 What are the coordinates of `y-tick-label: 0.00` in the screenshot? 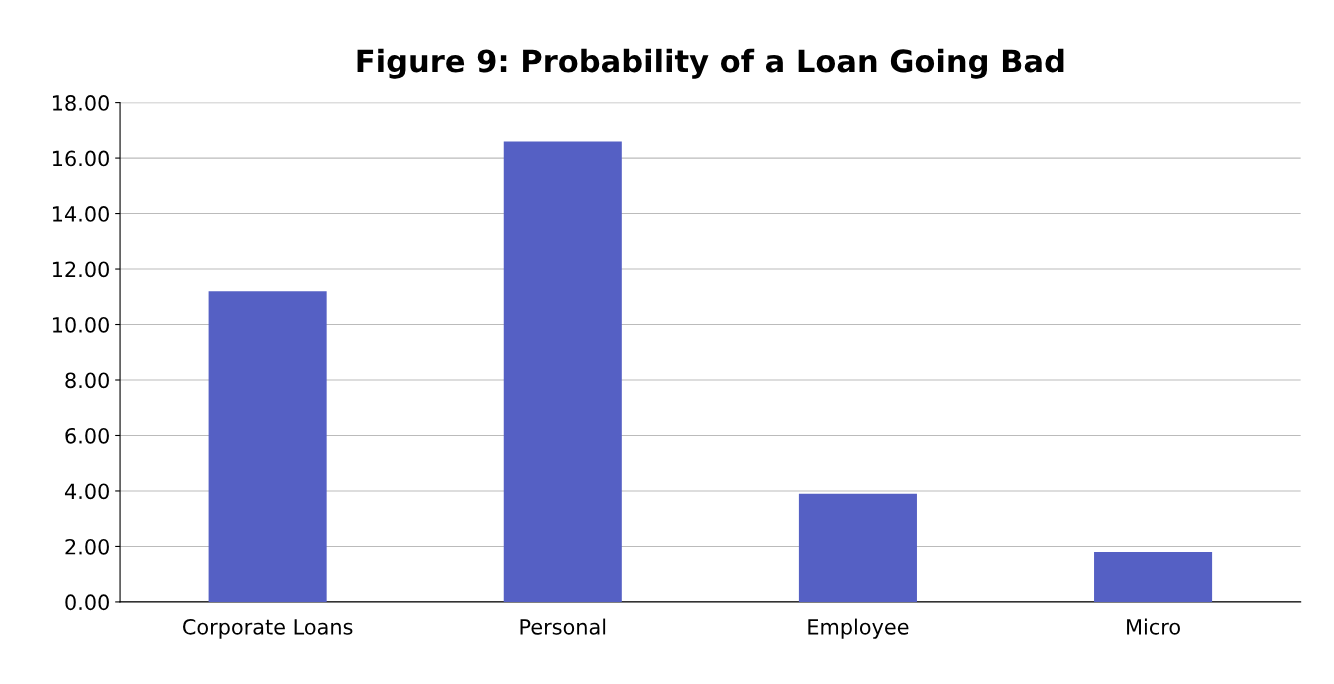 It's located at (87, 602).